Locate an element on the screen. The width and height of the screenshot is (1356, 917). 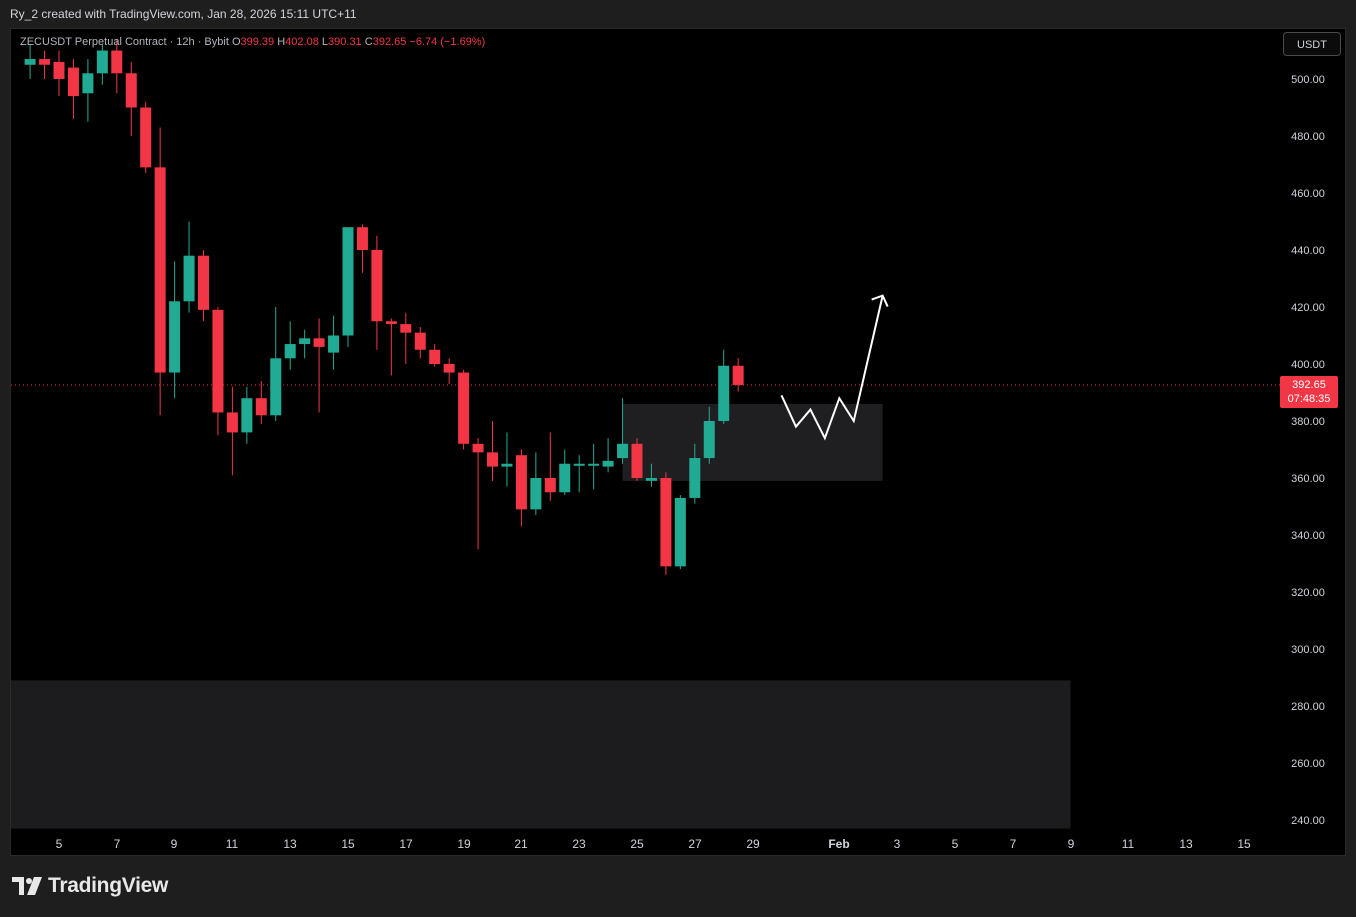
x-tick-label: 17 is located at coordinates (406, 844).